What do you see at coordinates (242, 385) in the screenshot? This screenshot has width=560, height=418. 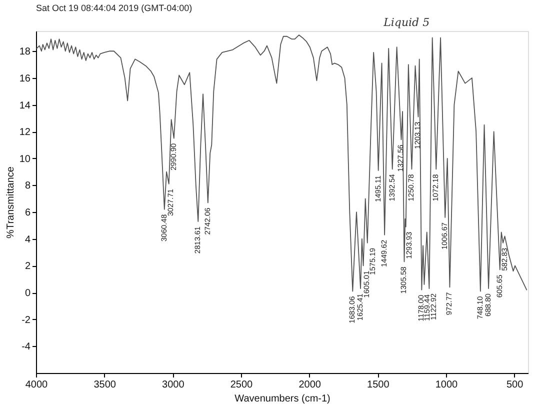 I see `x-tick-label: 2500` at bounding box center [242, 385].